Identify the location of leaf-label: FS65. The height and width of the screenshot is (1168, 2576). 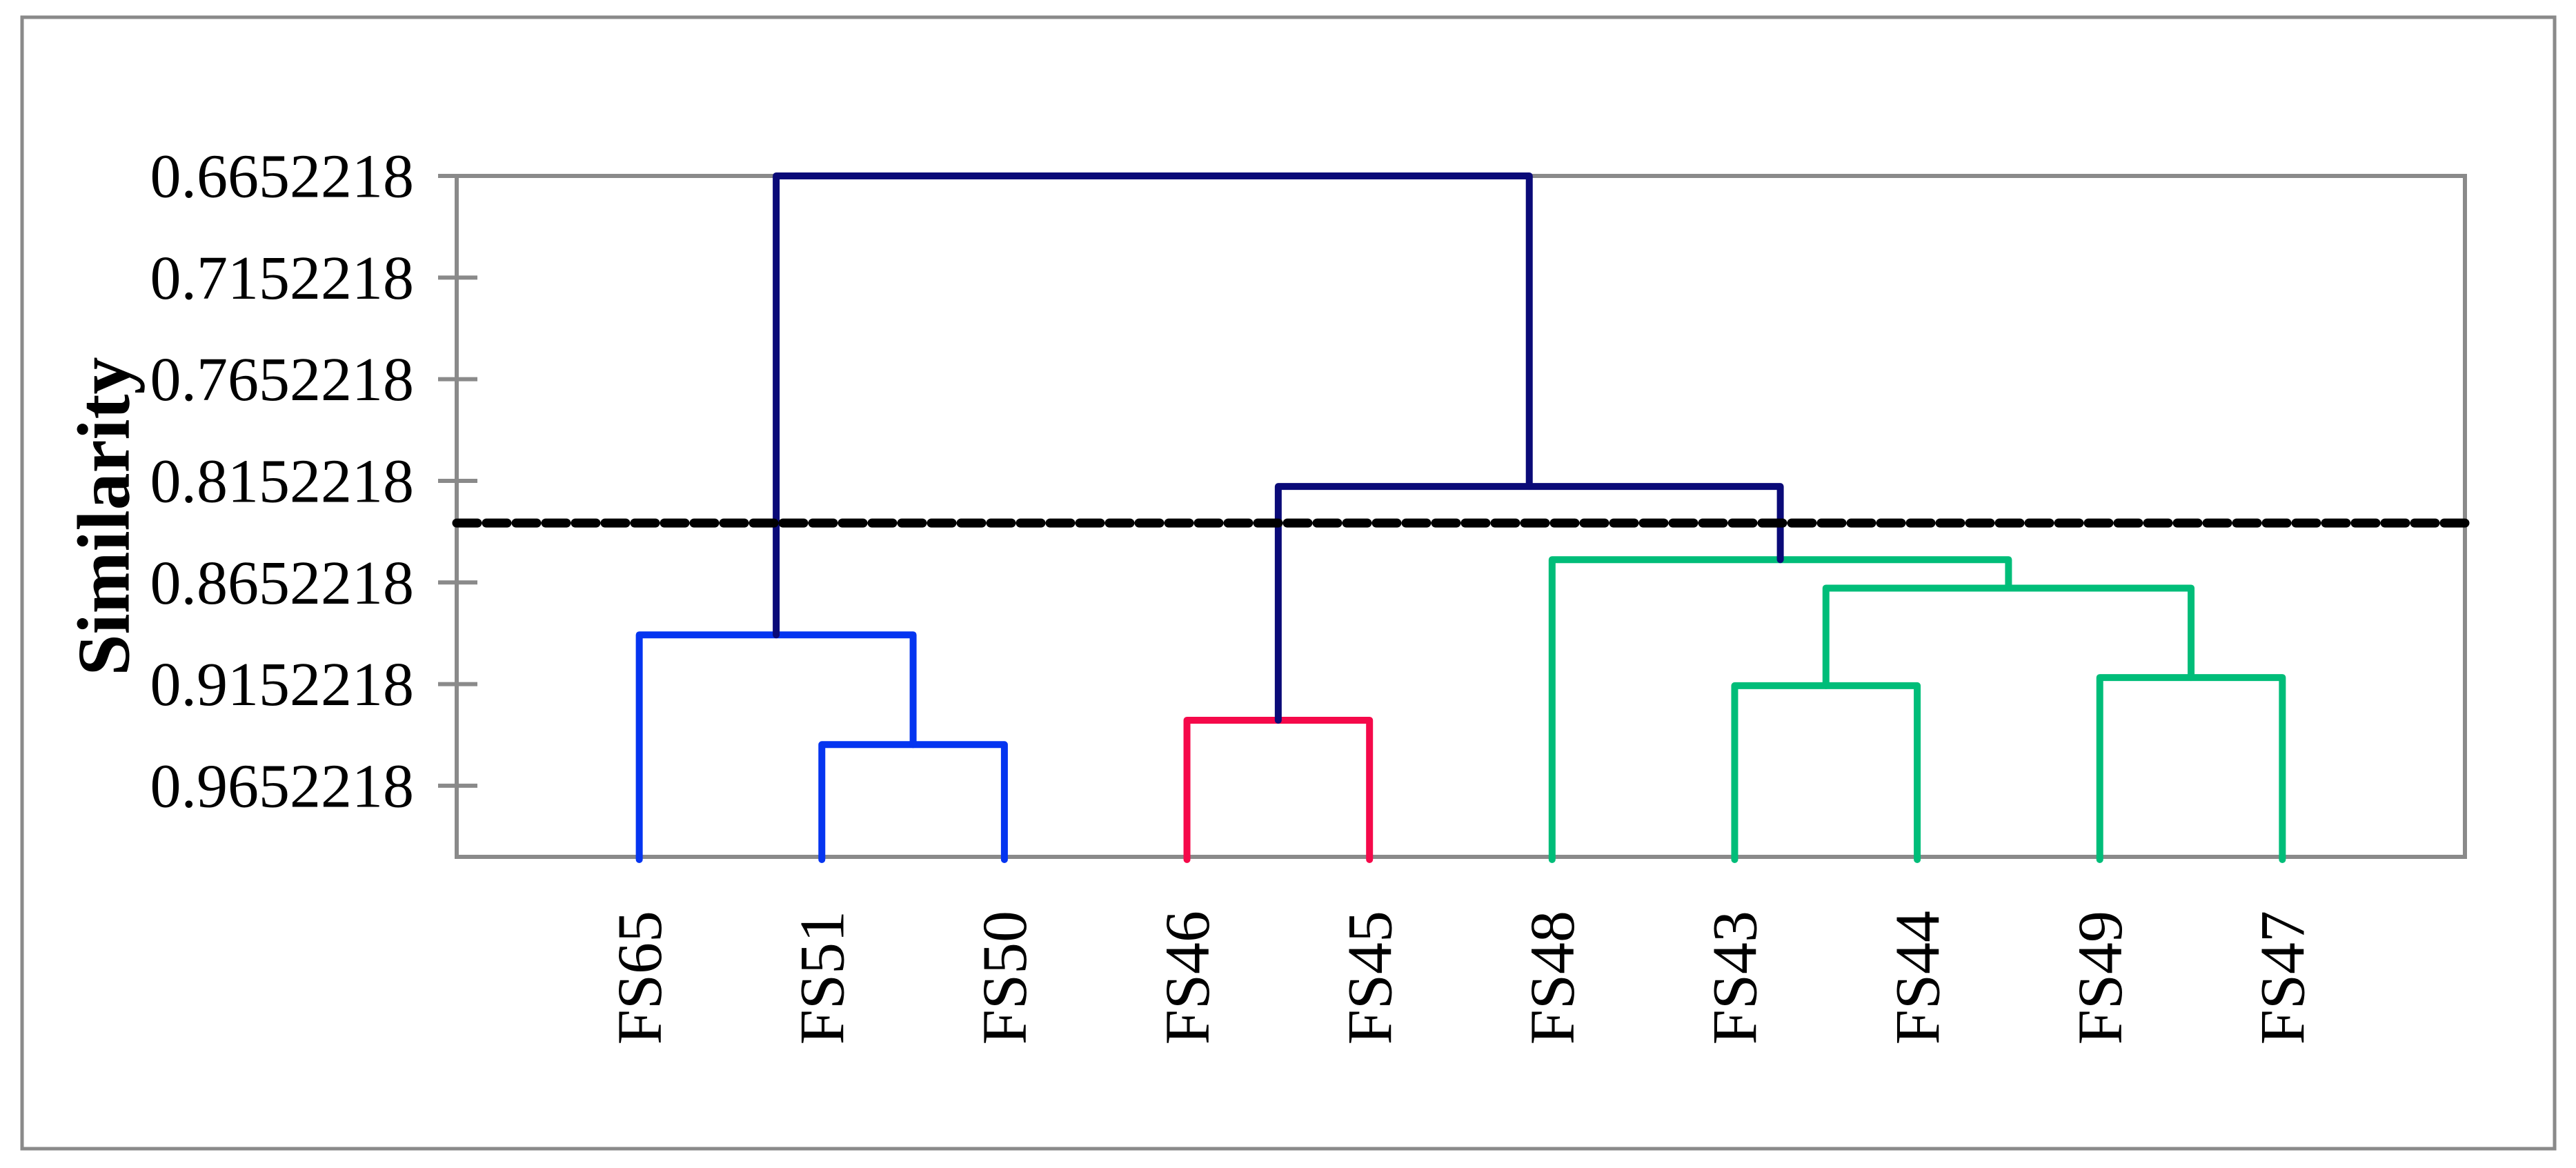
(639, 978).